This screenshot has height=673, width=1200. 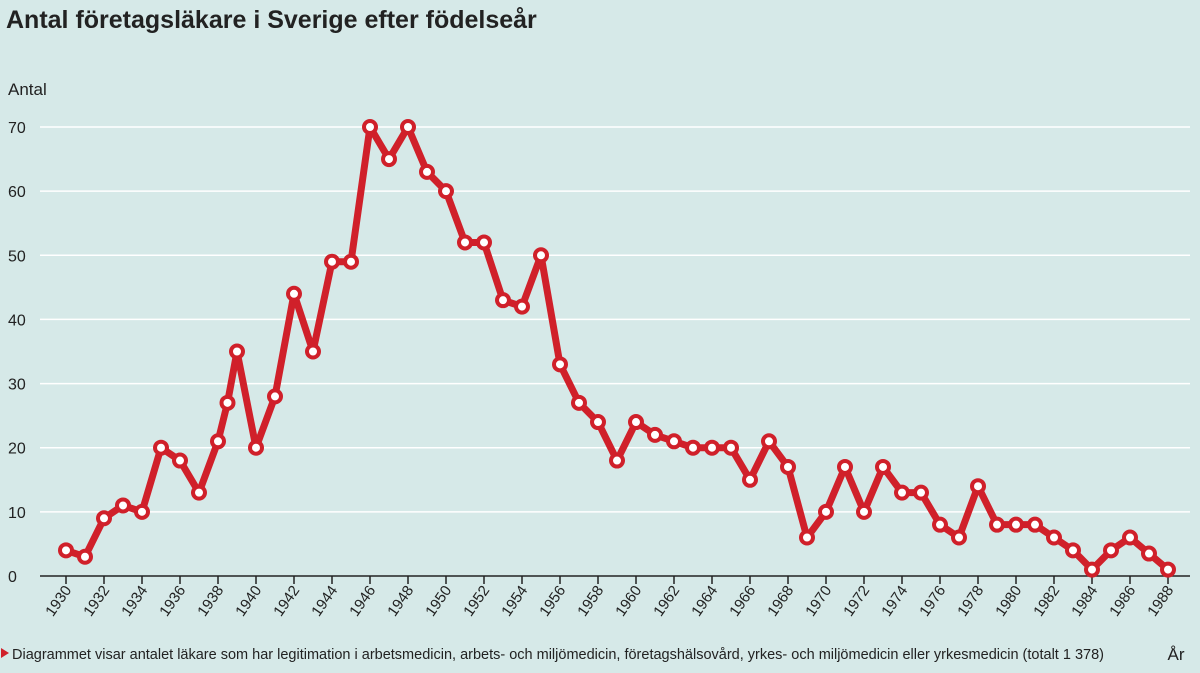 What do you see at coordinates (17, 513) in the screenshot?
I see `y-tick-label: 10` at bounding box center [17, 513].